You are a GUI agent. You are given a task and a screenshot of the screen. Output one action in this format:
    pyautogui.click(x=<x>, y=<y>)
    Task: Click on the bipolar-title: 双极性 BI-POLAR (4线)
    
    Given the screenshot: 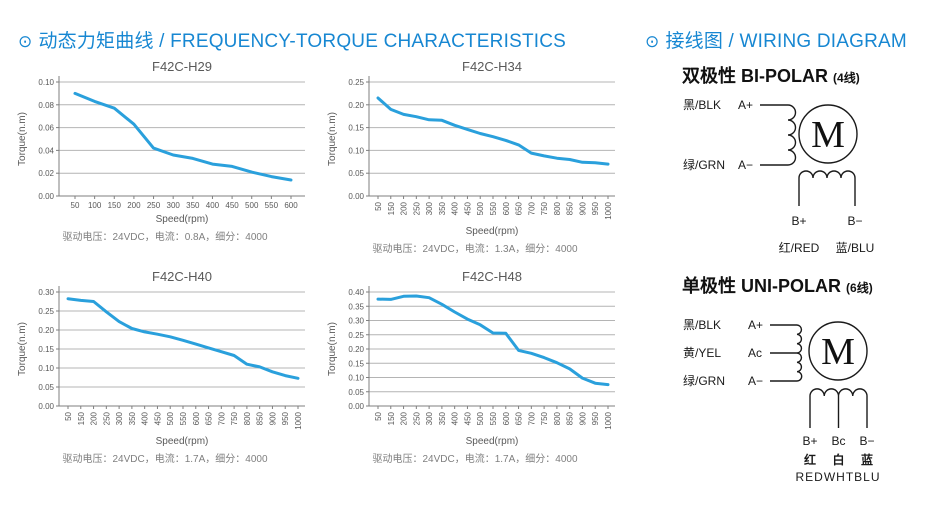 What is the action you would take?
    pyautogui.click(x=810, y=75)
    